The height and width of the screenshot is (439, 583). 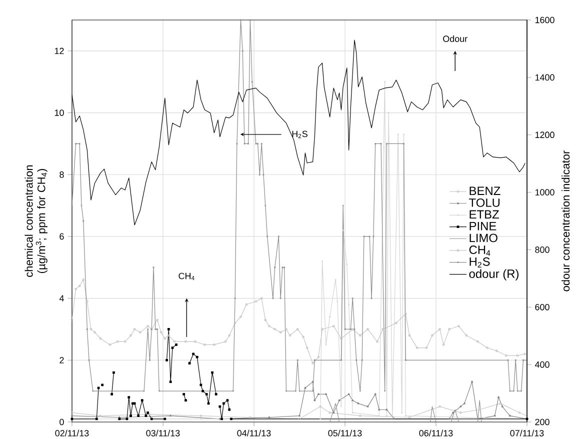 What do you see at coordinates (484, 202) in the screenshot?
I see `legend-label: TOLU` at bounding box center [484, 202].